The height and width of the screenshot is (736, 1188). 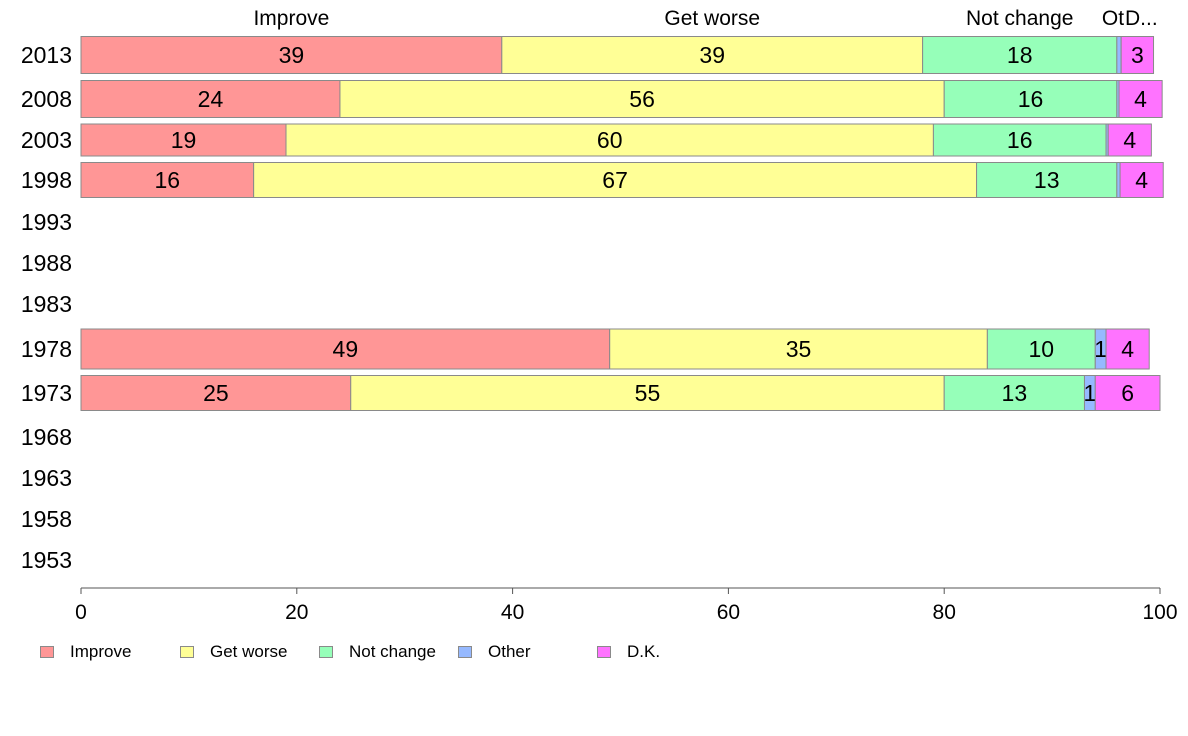 What do you see at coordinates (46, 349) in the screenshot?
I see `category-label: 1978` at bounding box center [46, 349].